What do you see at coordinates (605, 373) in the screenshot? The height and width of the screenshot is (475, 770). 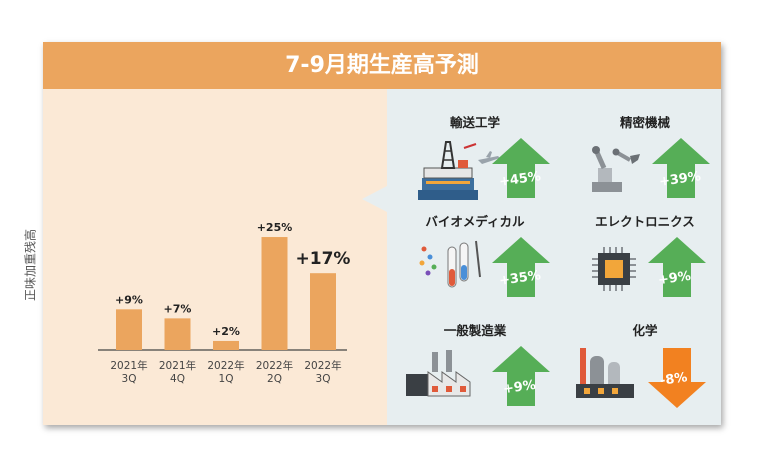 I see `chemical-plant-icon` at bounding box center [605, 373].